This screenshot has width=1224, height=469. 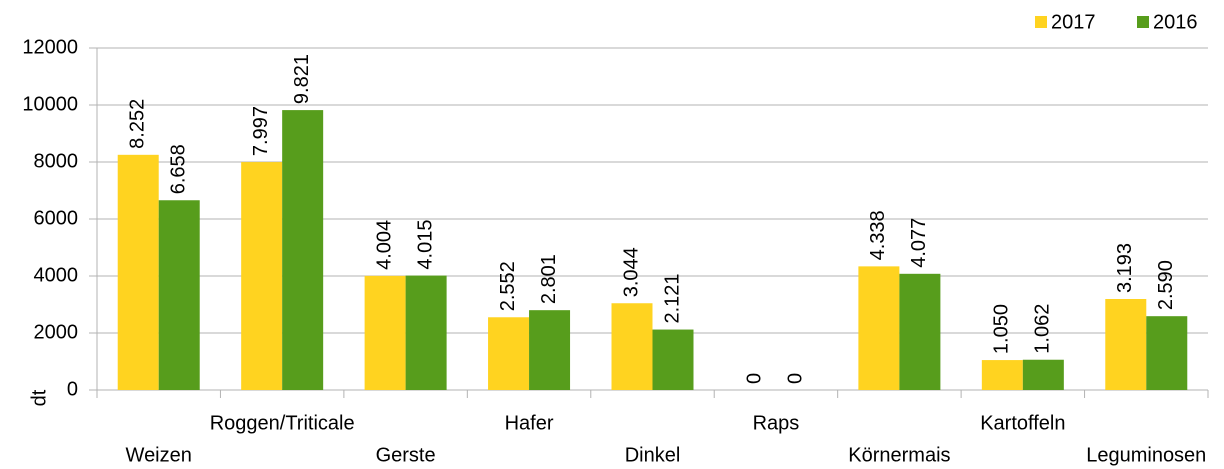 I want to click on legend-label: 2017, so click(x=1073, y=22).